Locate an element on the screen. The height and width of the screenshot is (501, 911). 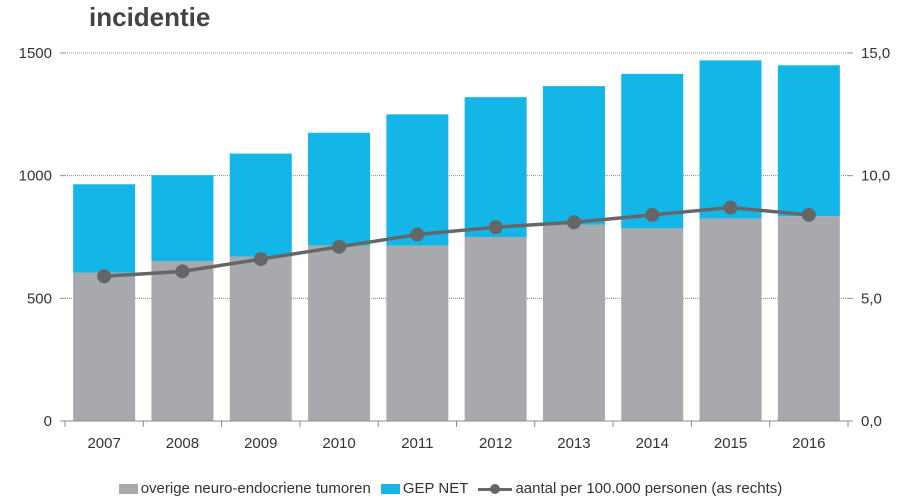
legend-swatch-aantal is located at coordinates (495, 488).